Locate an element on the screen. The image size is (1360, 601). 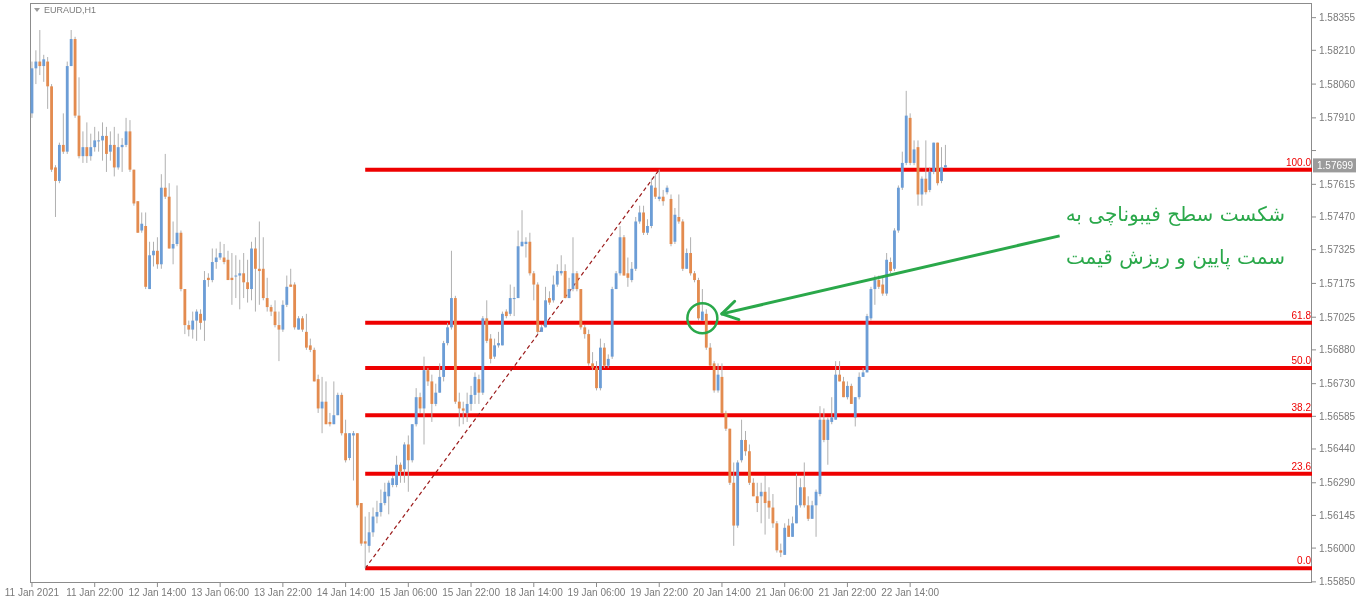
level-label: 0.0 is located at coordinates (1304, 561).